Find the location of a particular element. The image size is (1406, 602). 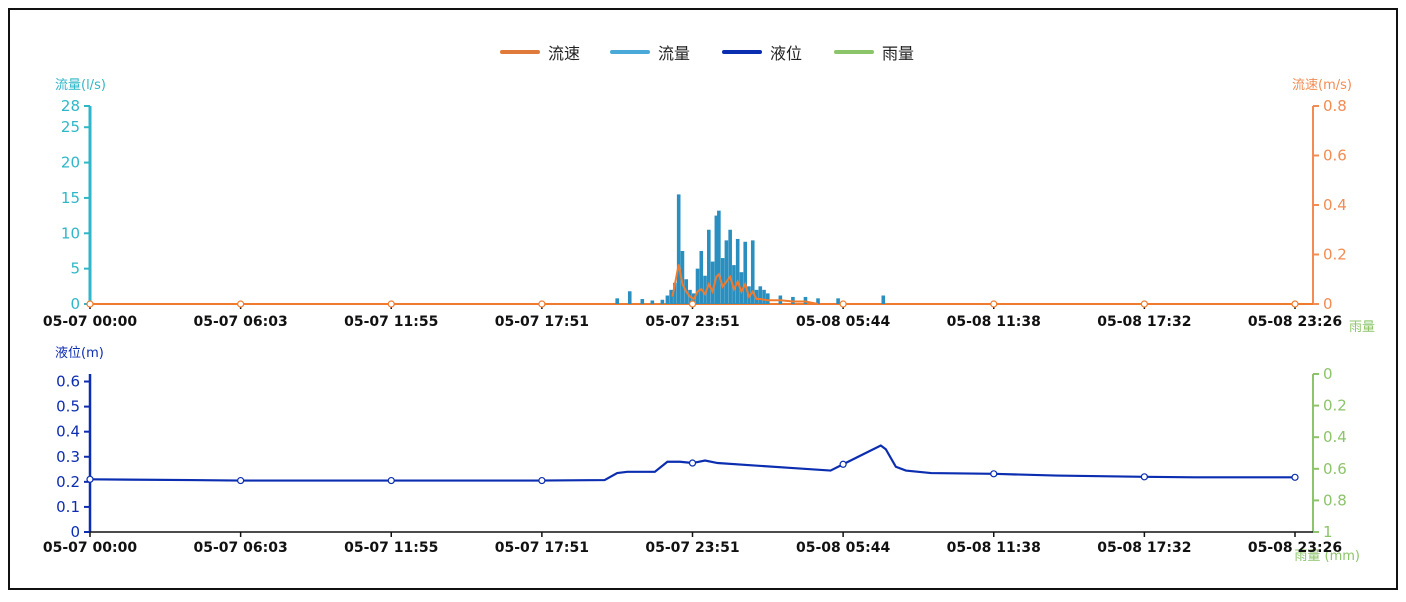

legend: 流速 流量 液位 雨量 is located at coordinates (707, 53).